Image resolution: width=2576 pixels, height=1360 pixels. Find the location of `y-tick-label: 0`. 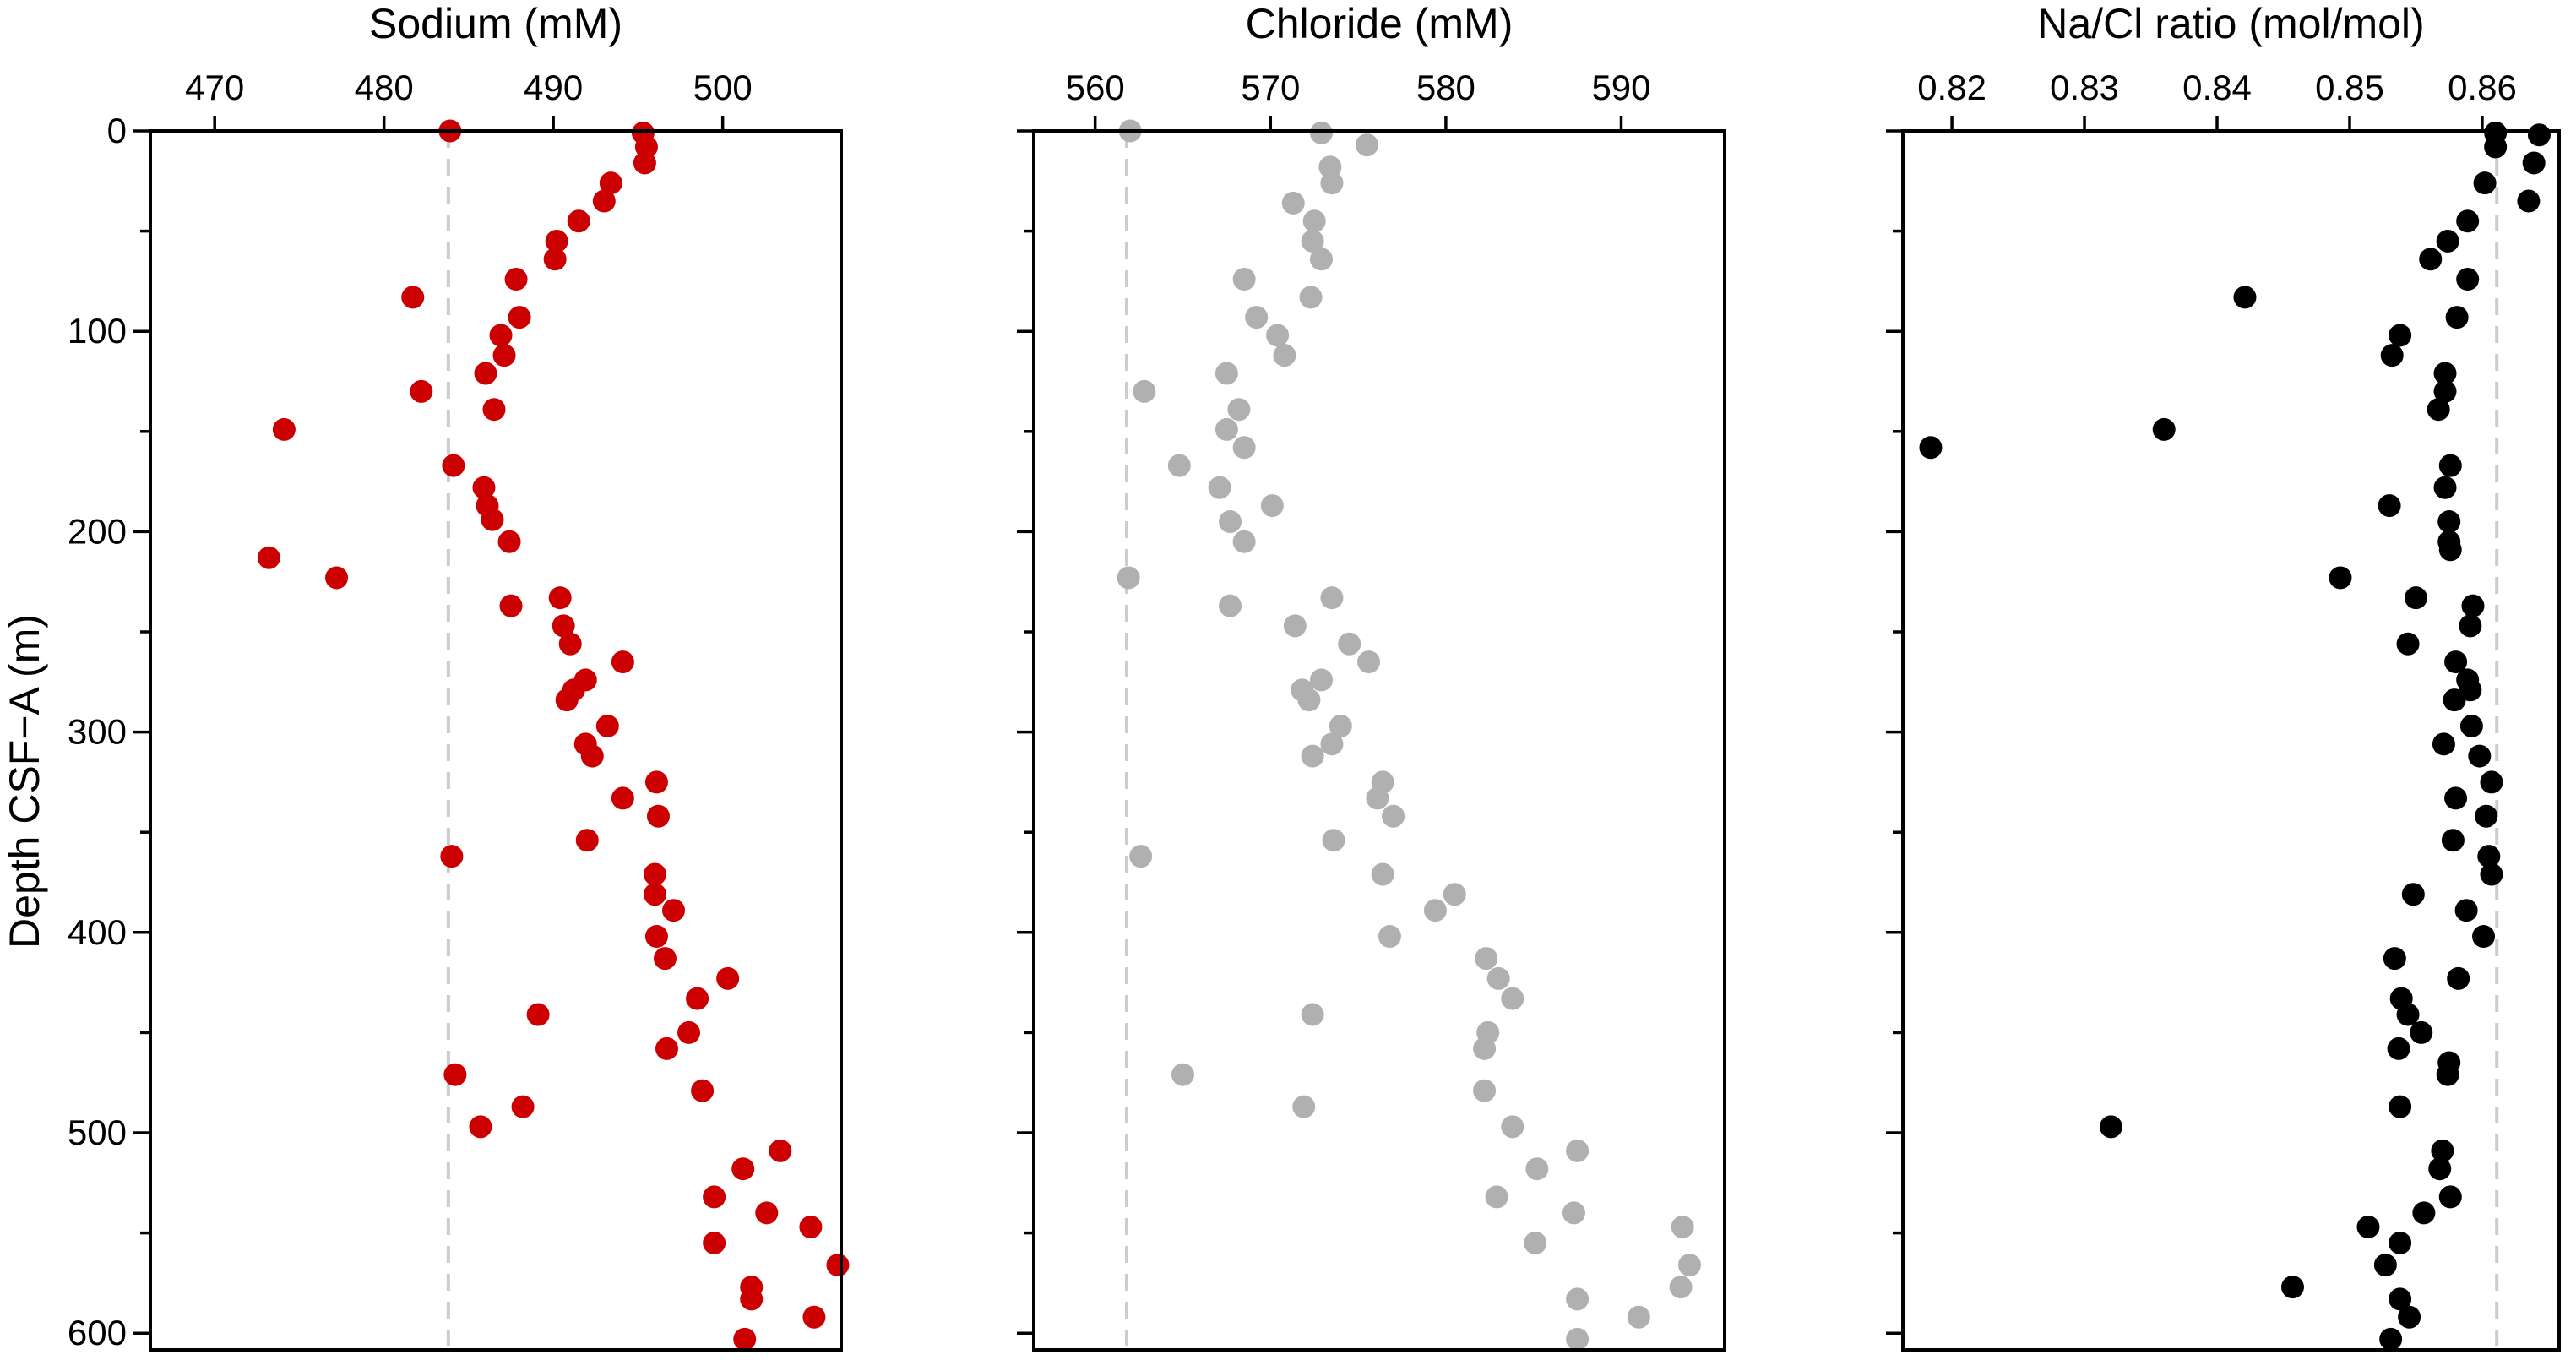

y-tick-label: 0 is located at coordinates (117, 131).